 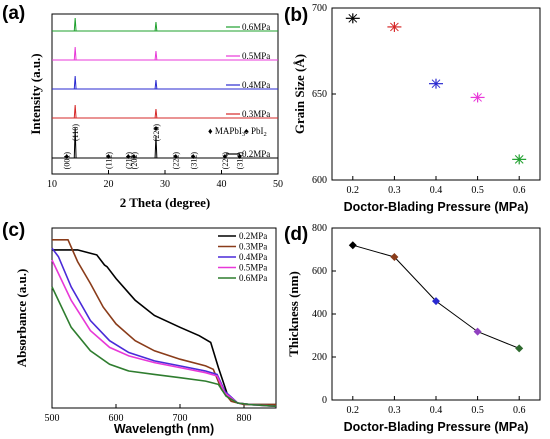 What do you see at coordinates (225, 161) in the screenshot?
I see `panel-a-peak-label: (224)` at bounding box center [225, 161].